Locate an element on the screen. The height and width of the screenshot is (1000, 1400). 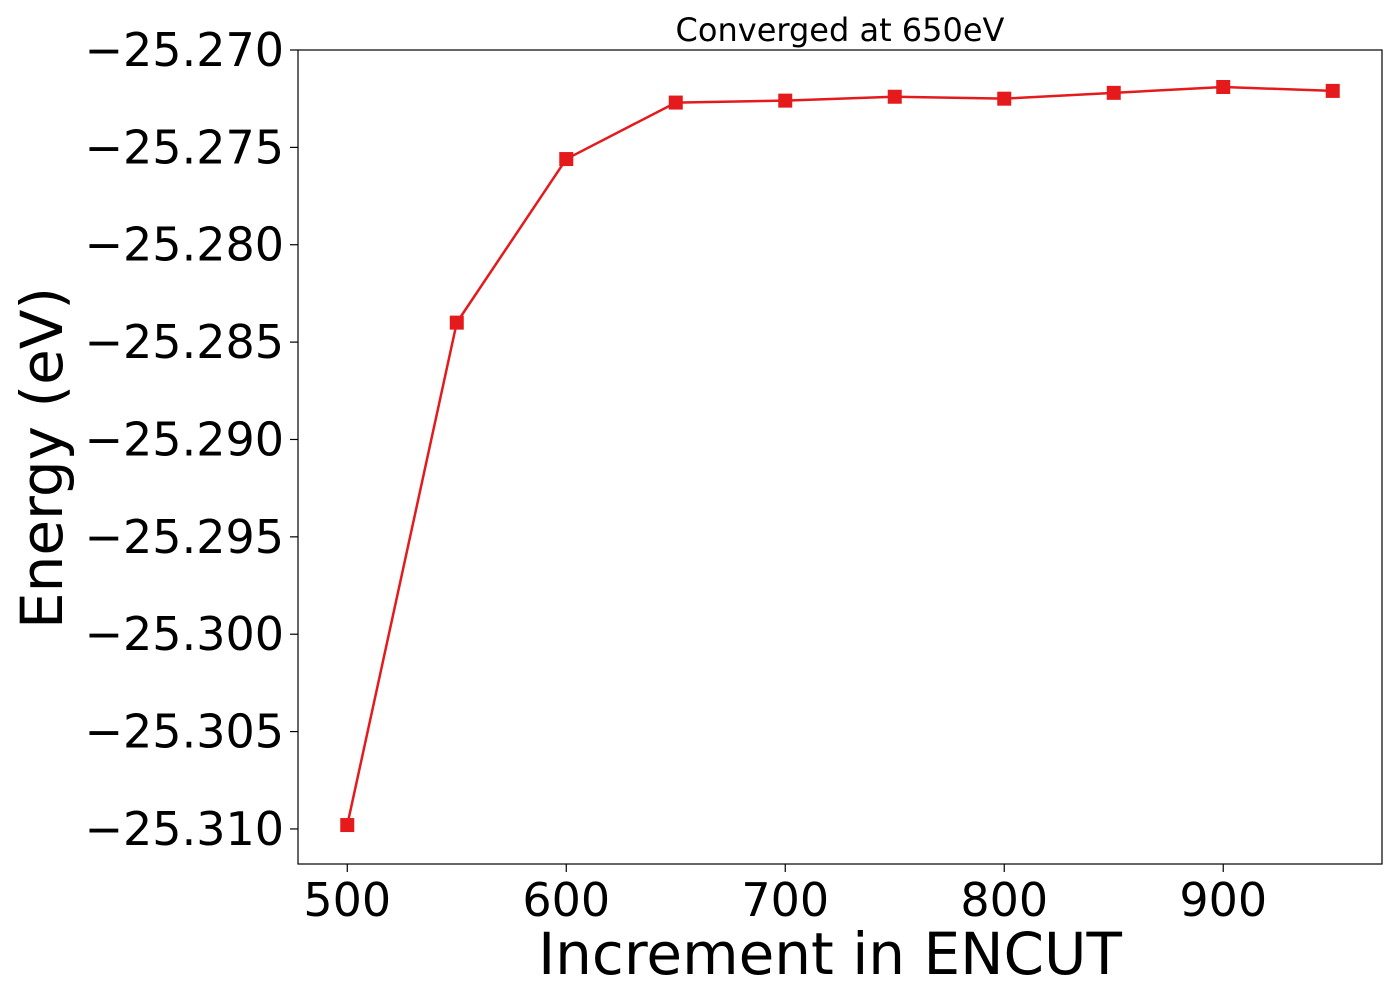
x-tick-label: 700 is located at coordinates (785, 900).